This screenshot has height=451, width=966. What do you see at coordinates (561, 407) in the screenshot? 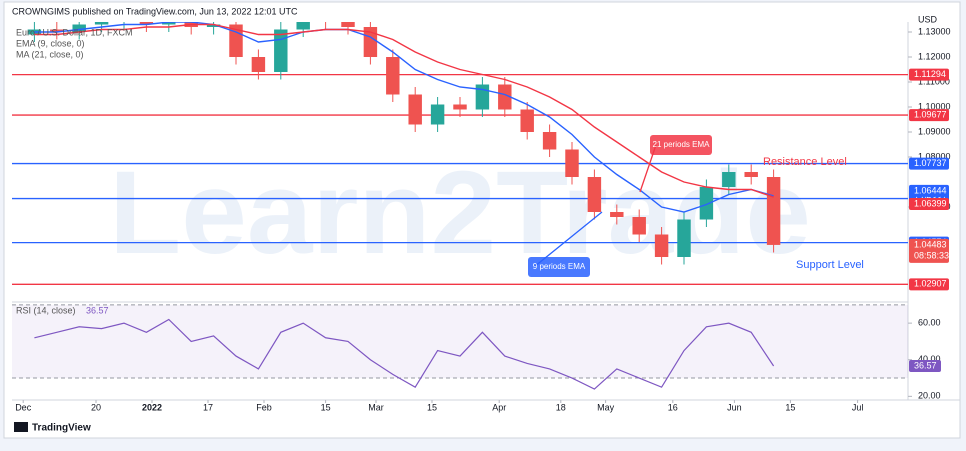
I see `x-tick-label: 18` at bounding box center [561, 407].